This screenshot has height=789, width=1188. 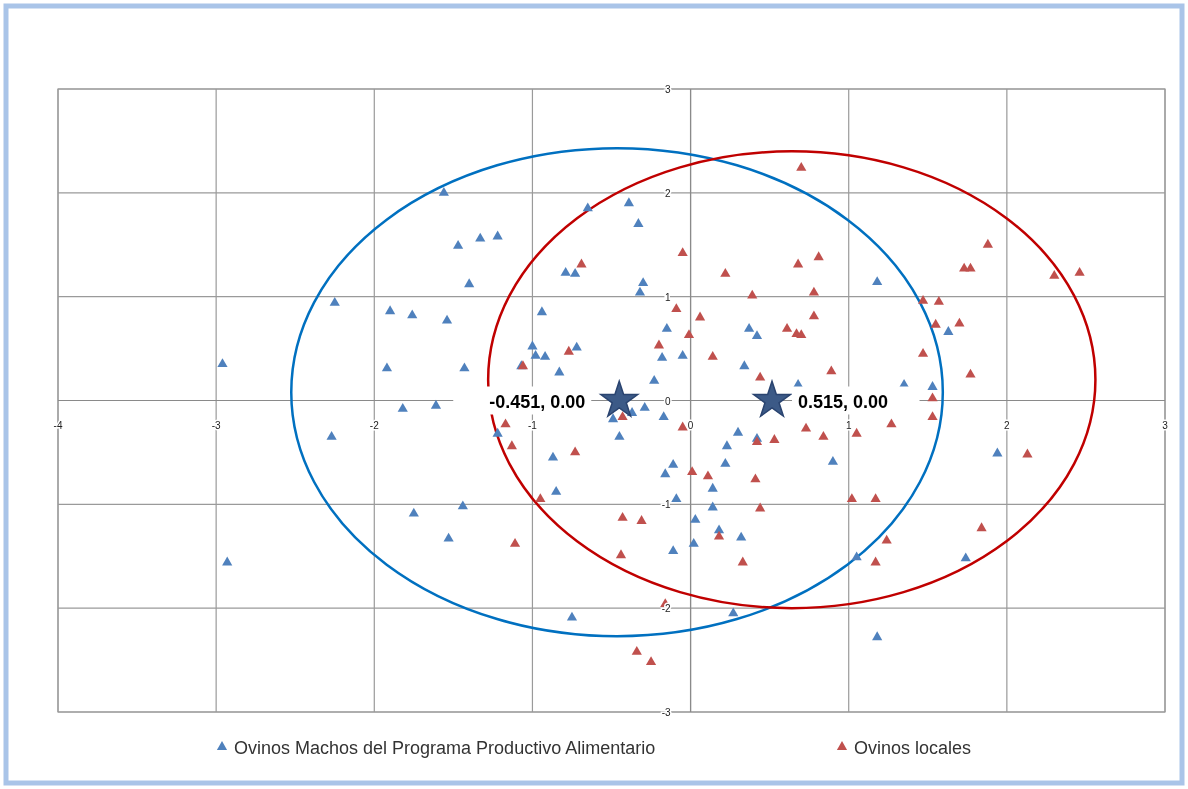 What do you see at coordinates (666, 505) in the screenshot?
I see `y-tick-label: -1` at bounding box center [666, 505].